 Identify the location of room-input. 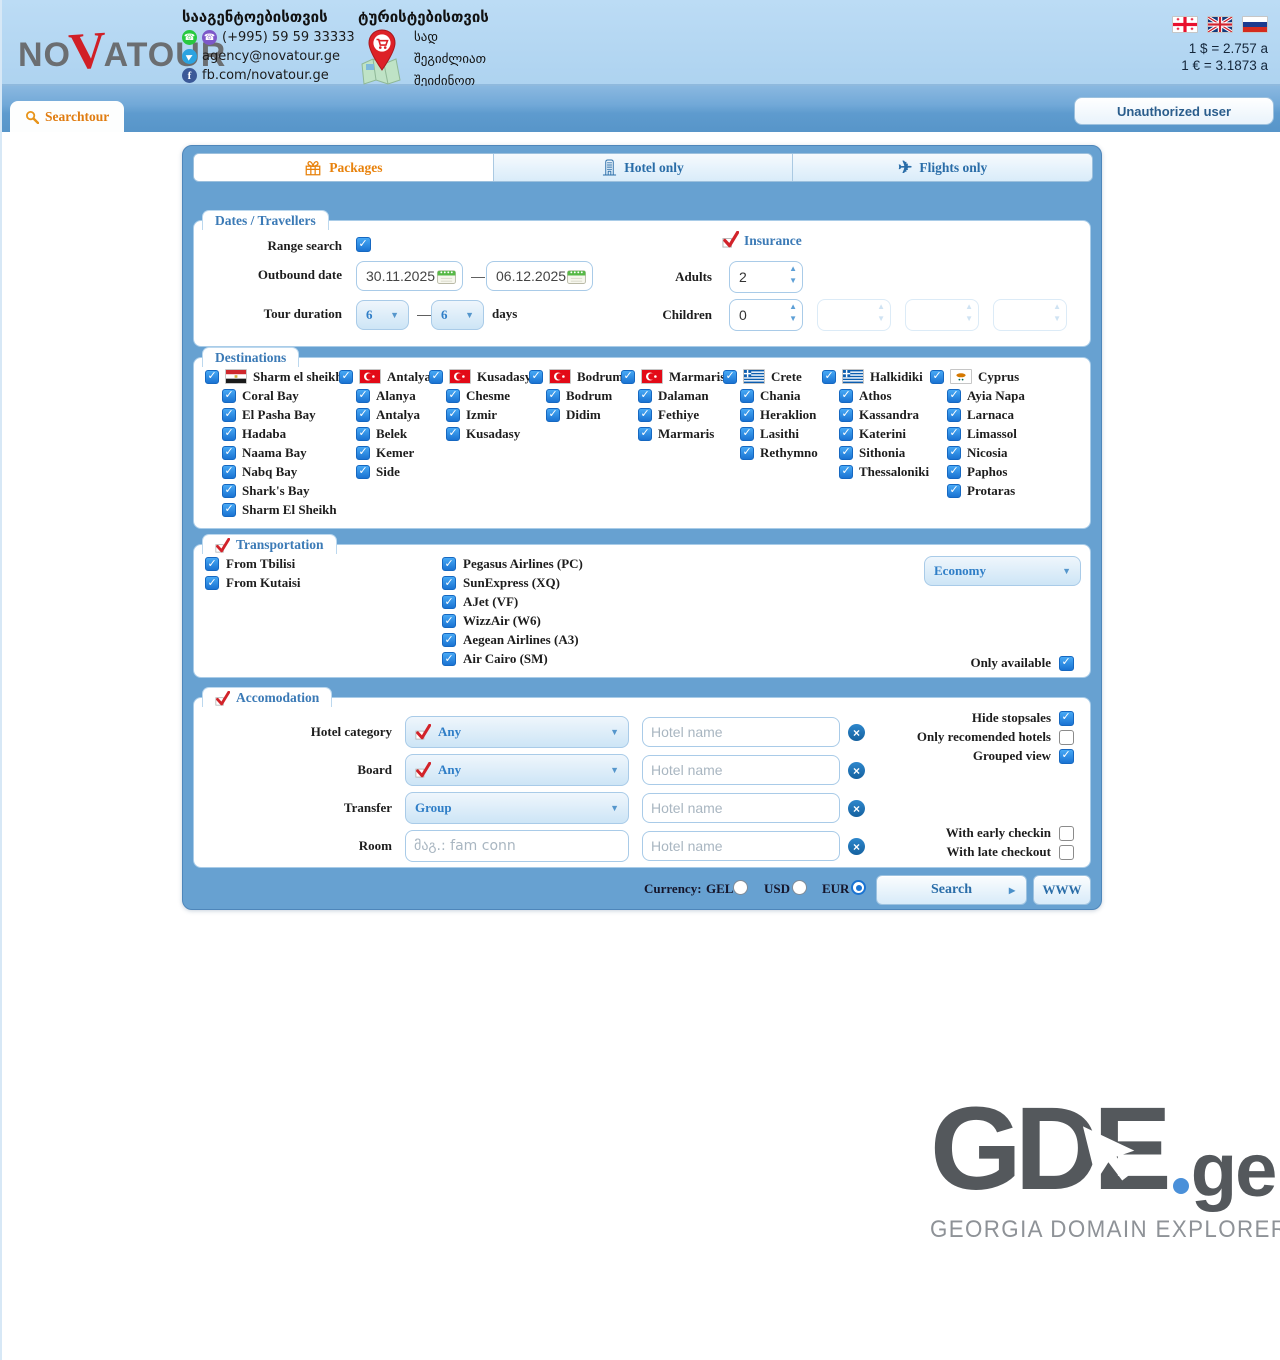
(517, 846).